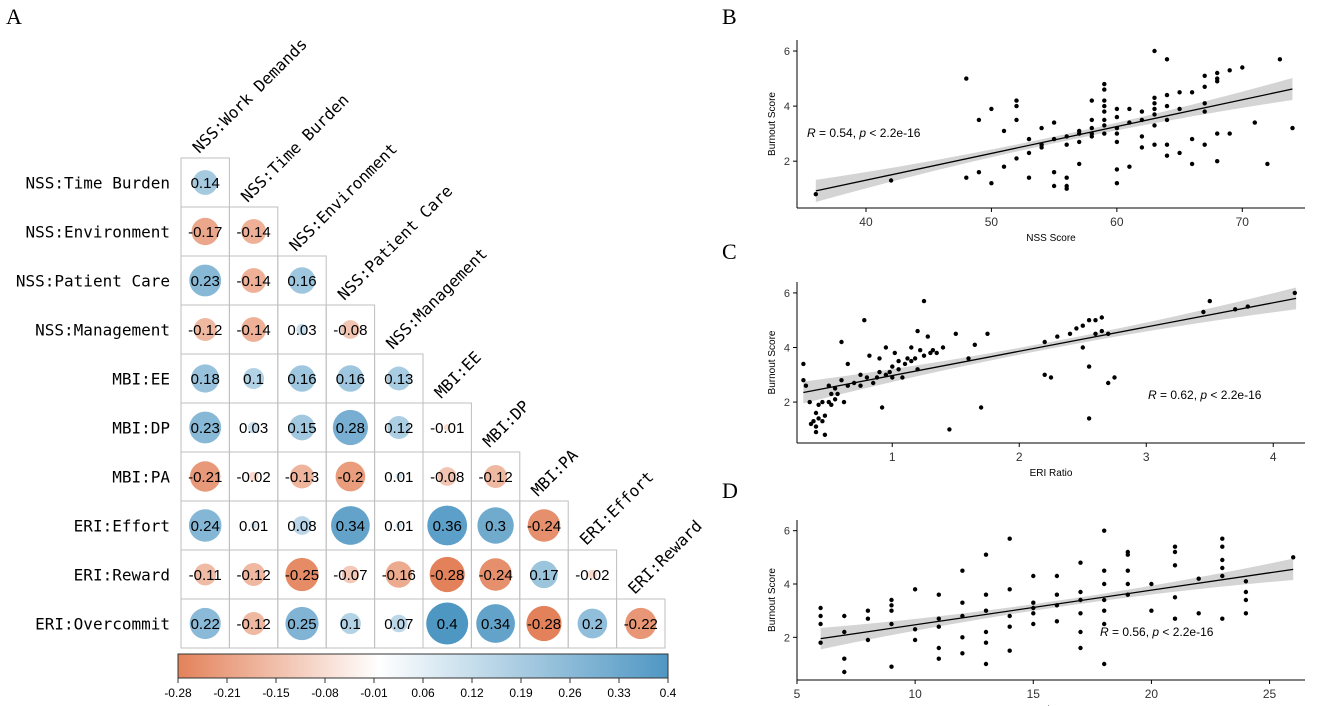  Describe the element at coordinates (98, 183) in the screenshot. I see `row-label: NSS:Time Burden` at that location.